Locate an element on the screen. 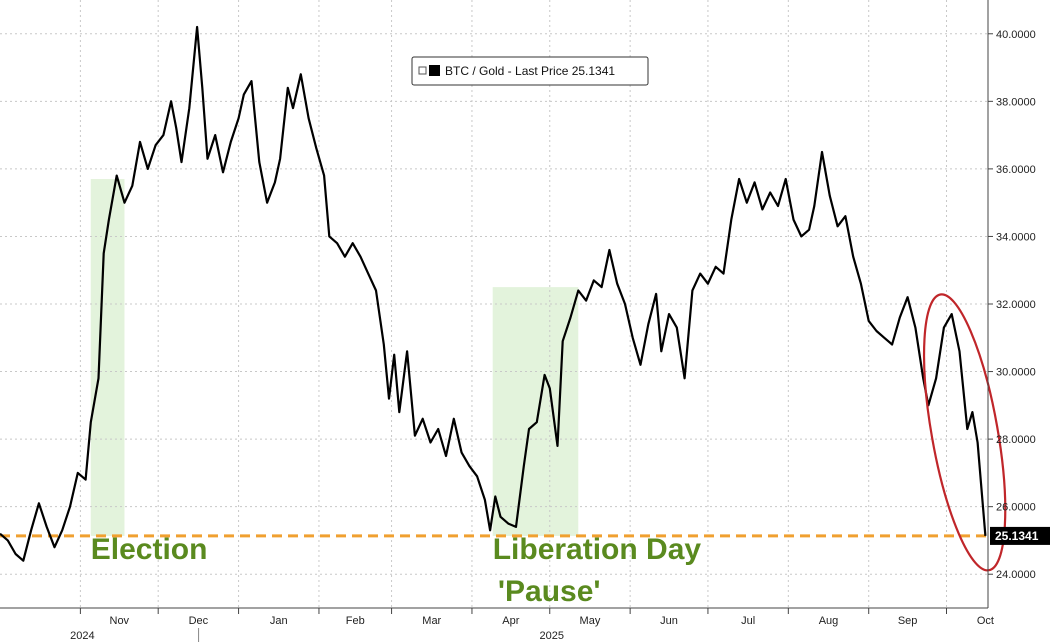 The height and width of the screenshot is (643, 1050). x-month-label: Oct is located at coordinates (985, 621).